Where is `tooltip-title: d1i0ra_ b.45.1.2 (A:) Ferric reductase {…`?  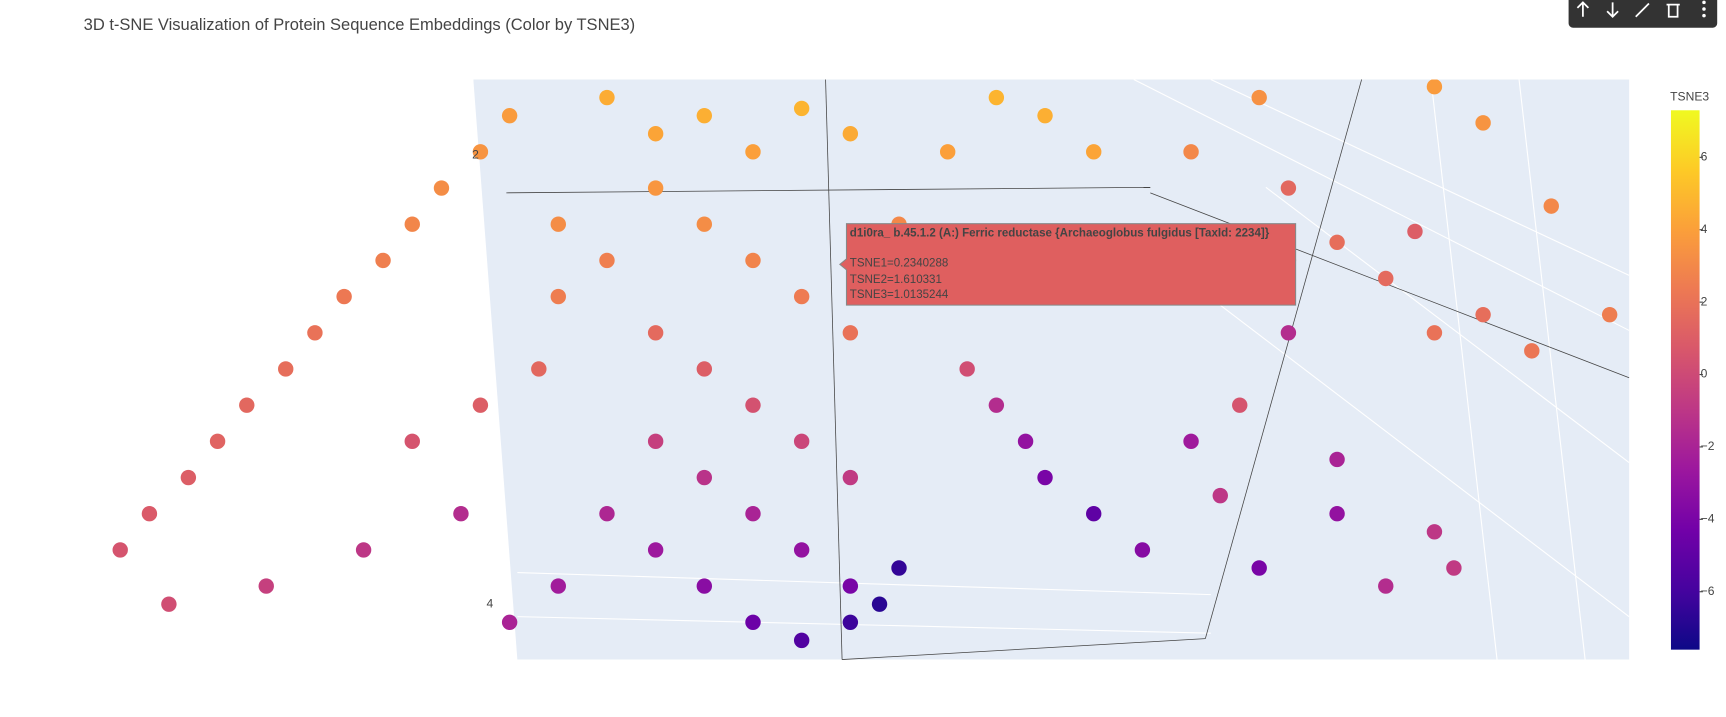 tooltip-title: d1i0ra_ b.45.1.2 (A:) Ferric reductase {… is located at coordinates (1060, 234).